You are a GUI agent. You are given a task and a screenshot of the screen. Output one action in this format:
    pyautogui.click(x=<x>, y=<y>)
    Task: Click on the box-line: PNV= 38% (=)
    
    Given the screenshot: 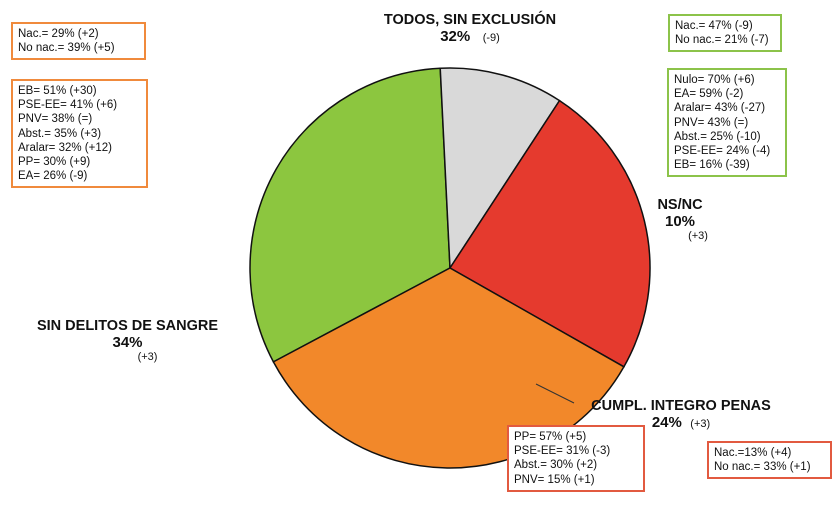 What is the action you would take?
    pyautogui.click(x=55, y=119)
    